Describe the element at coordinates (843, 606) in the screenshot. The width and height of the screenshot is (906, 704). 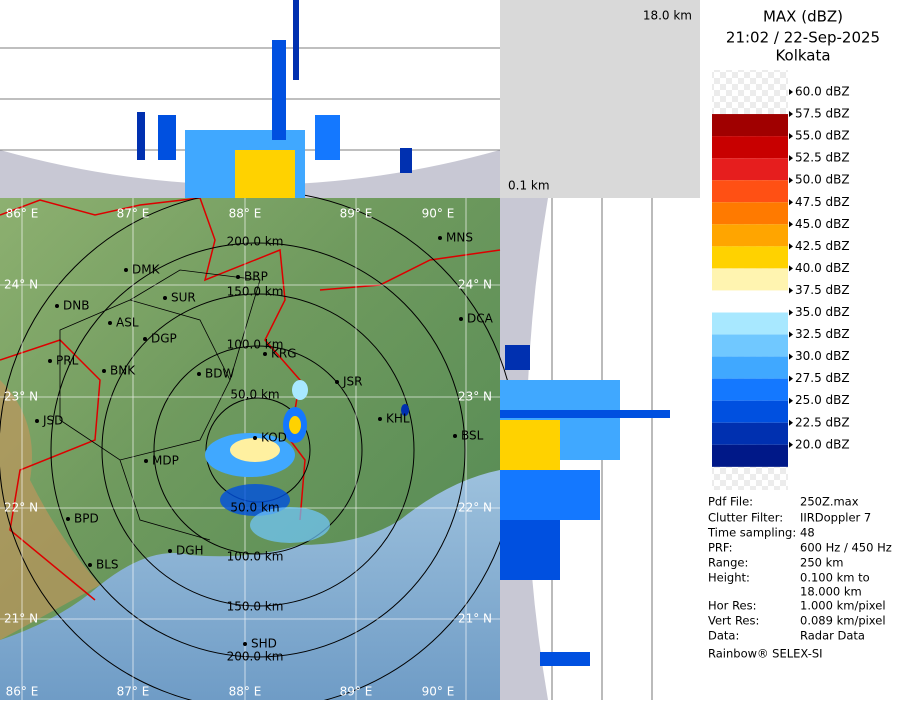
I see `info-value: 1.000 km/pixel` at that location.